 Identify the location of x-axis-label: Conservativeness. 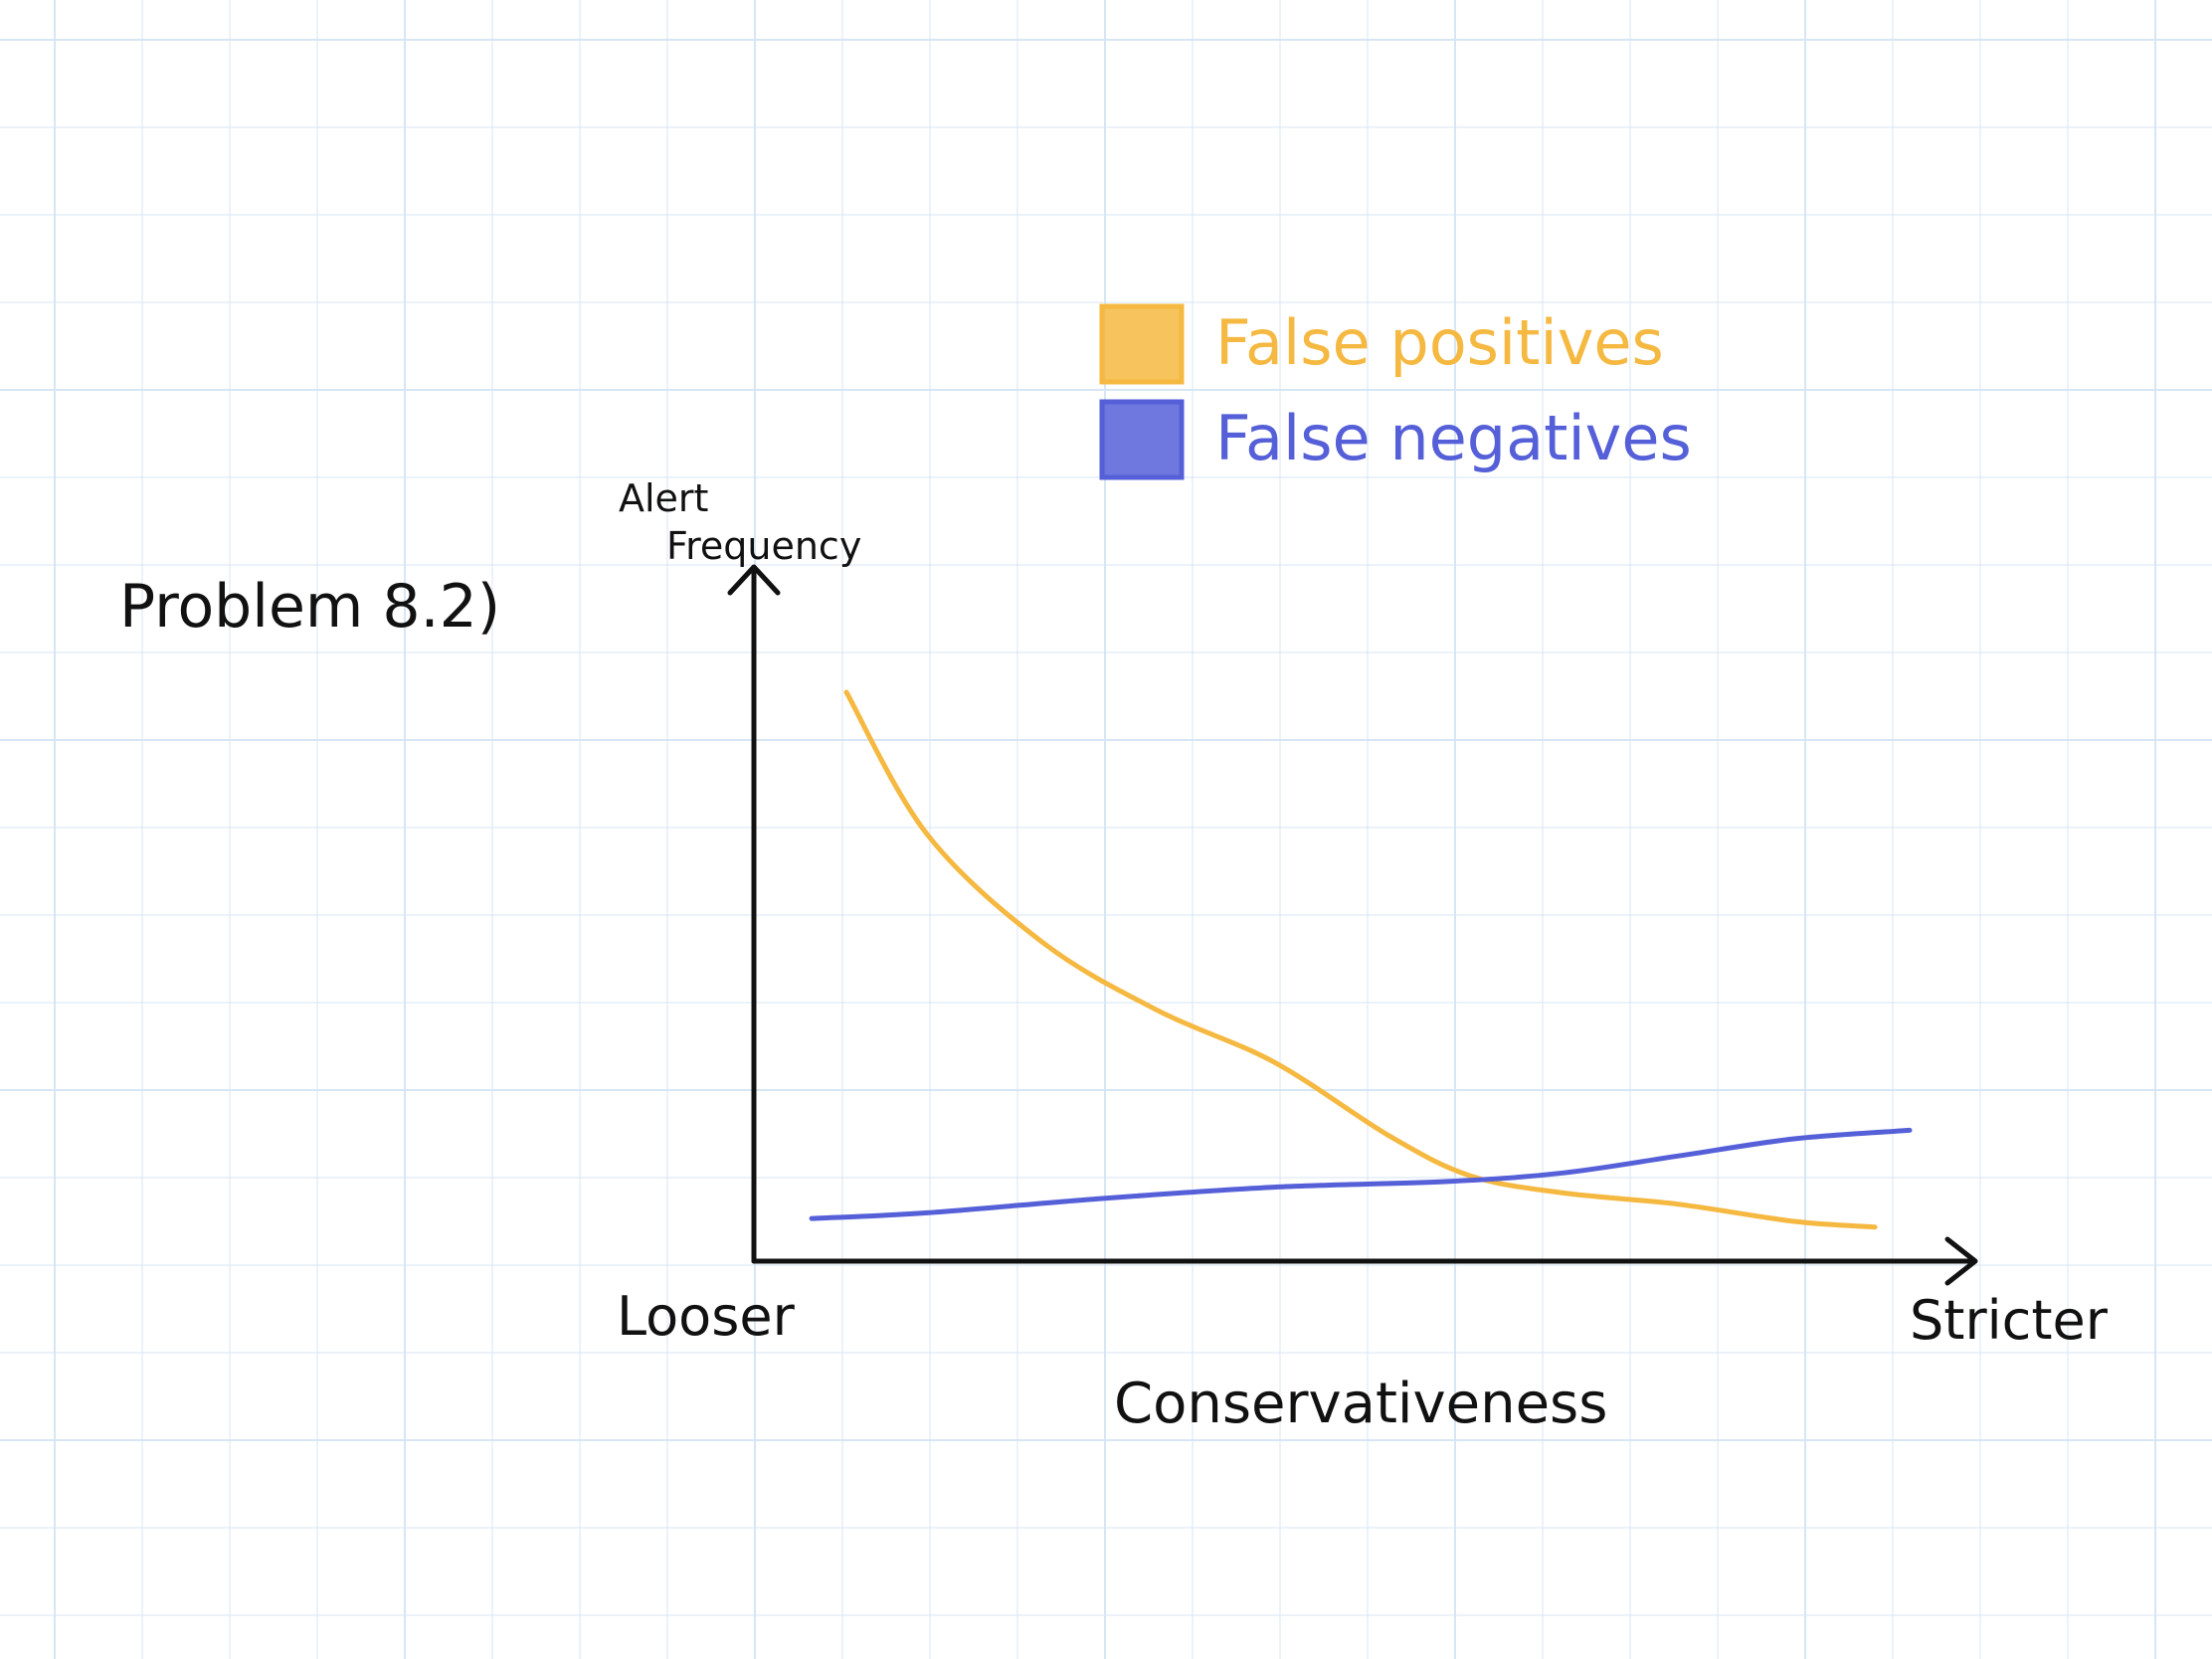
(1360, 1404).